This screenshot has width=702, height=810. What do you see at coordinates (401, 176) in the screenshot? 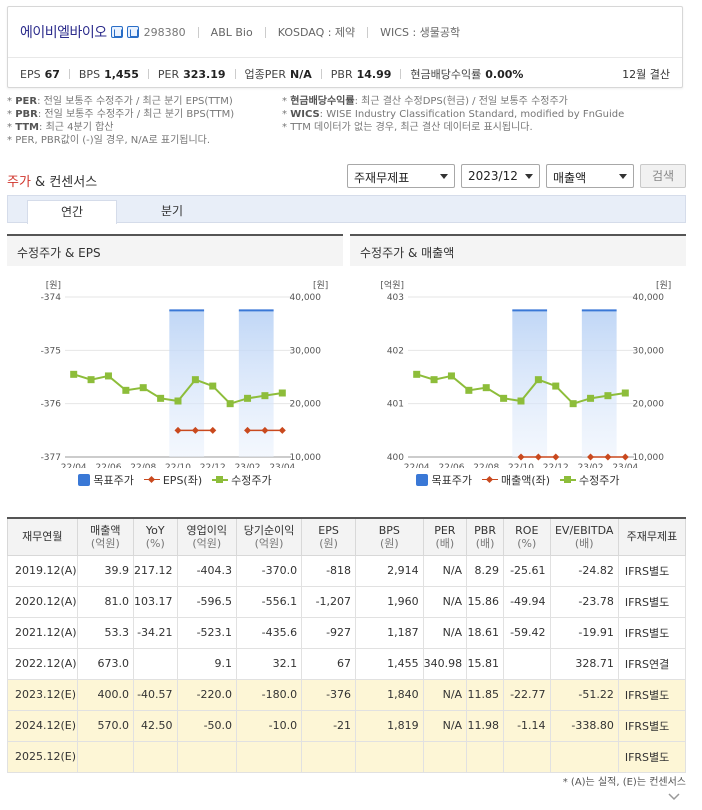
I see `report-type-select: 주재무제표` at bounding box center [401, 176].